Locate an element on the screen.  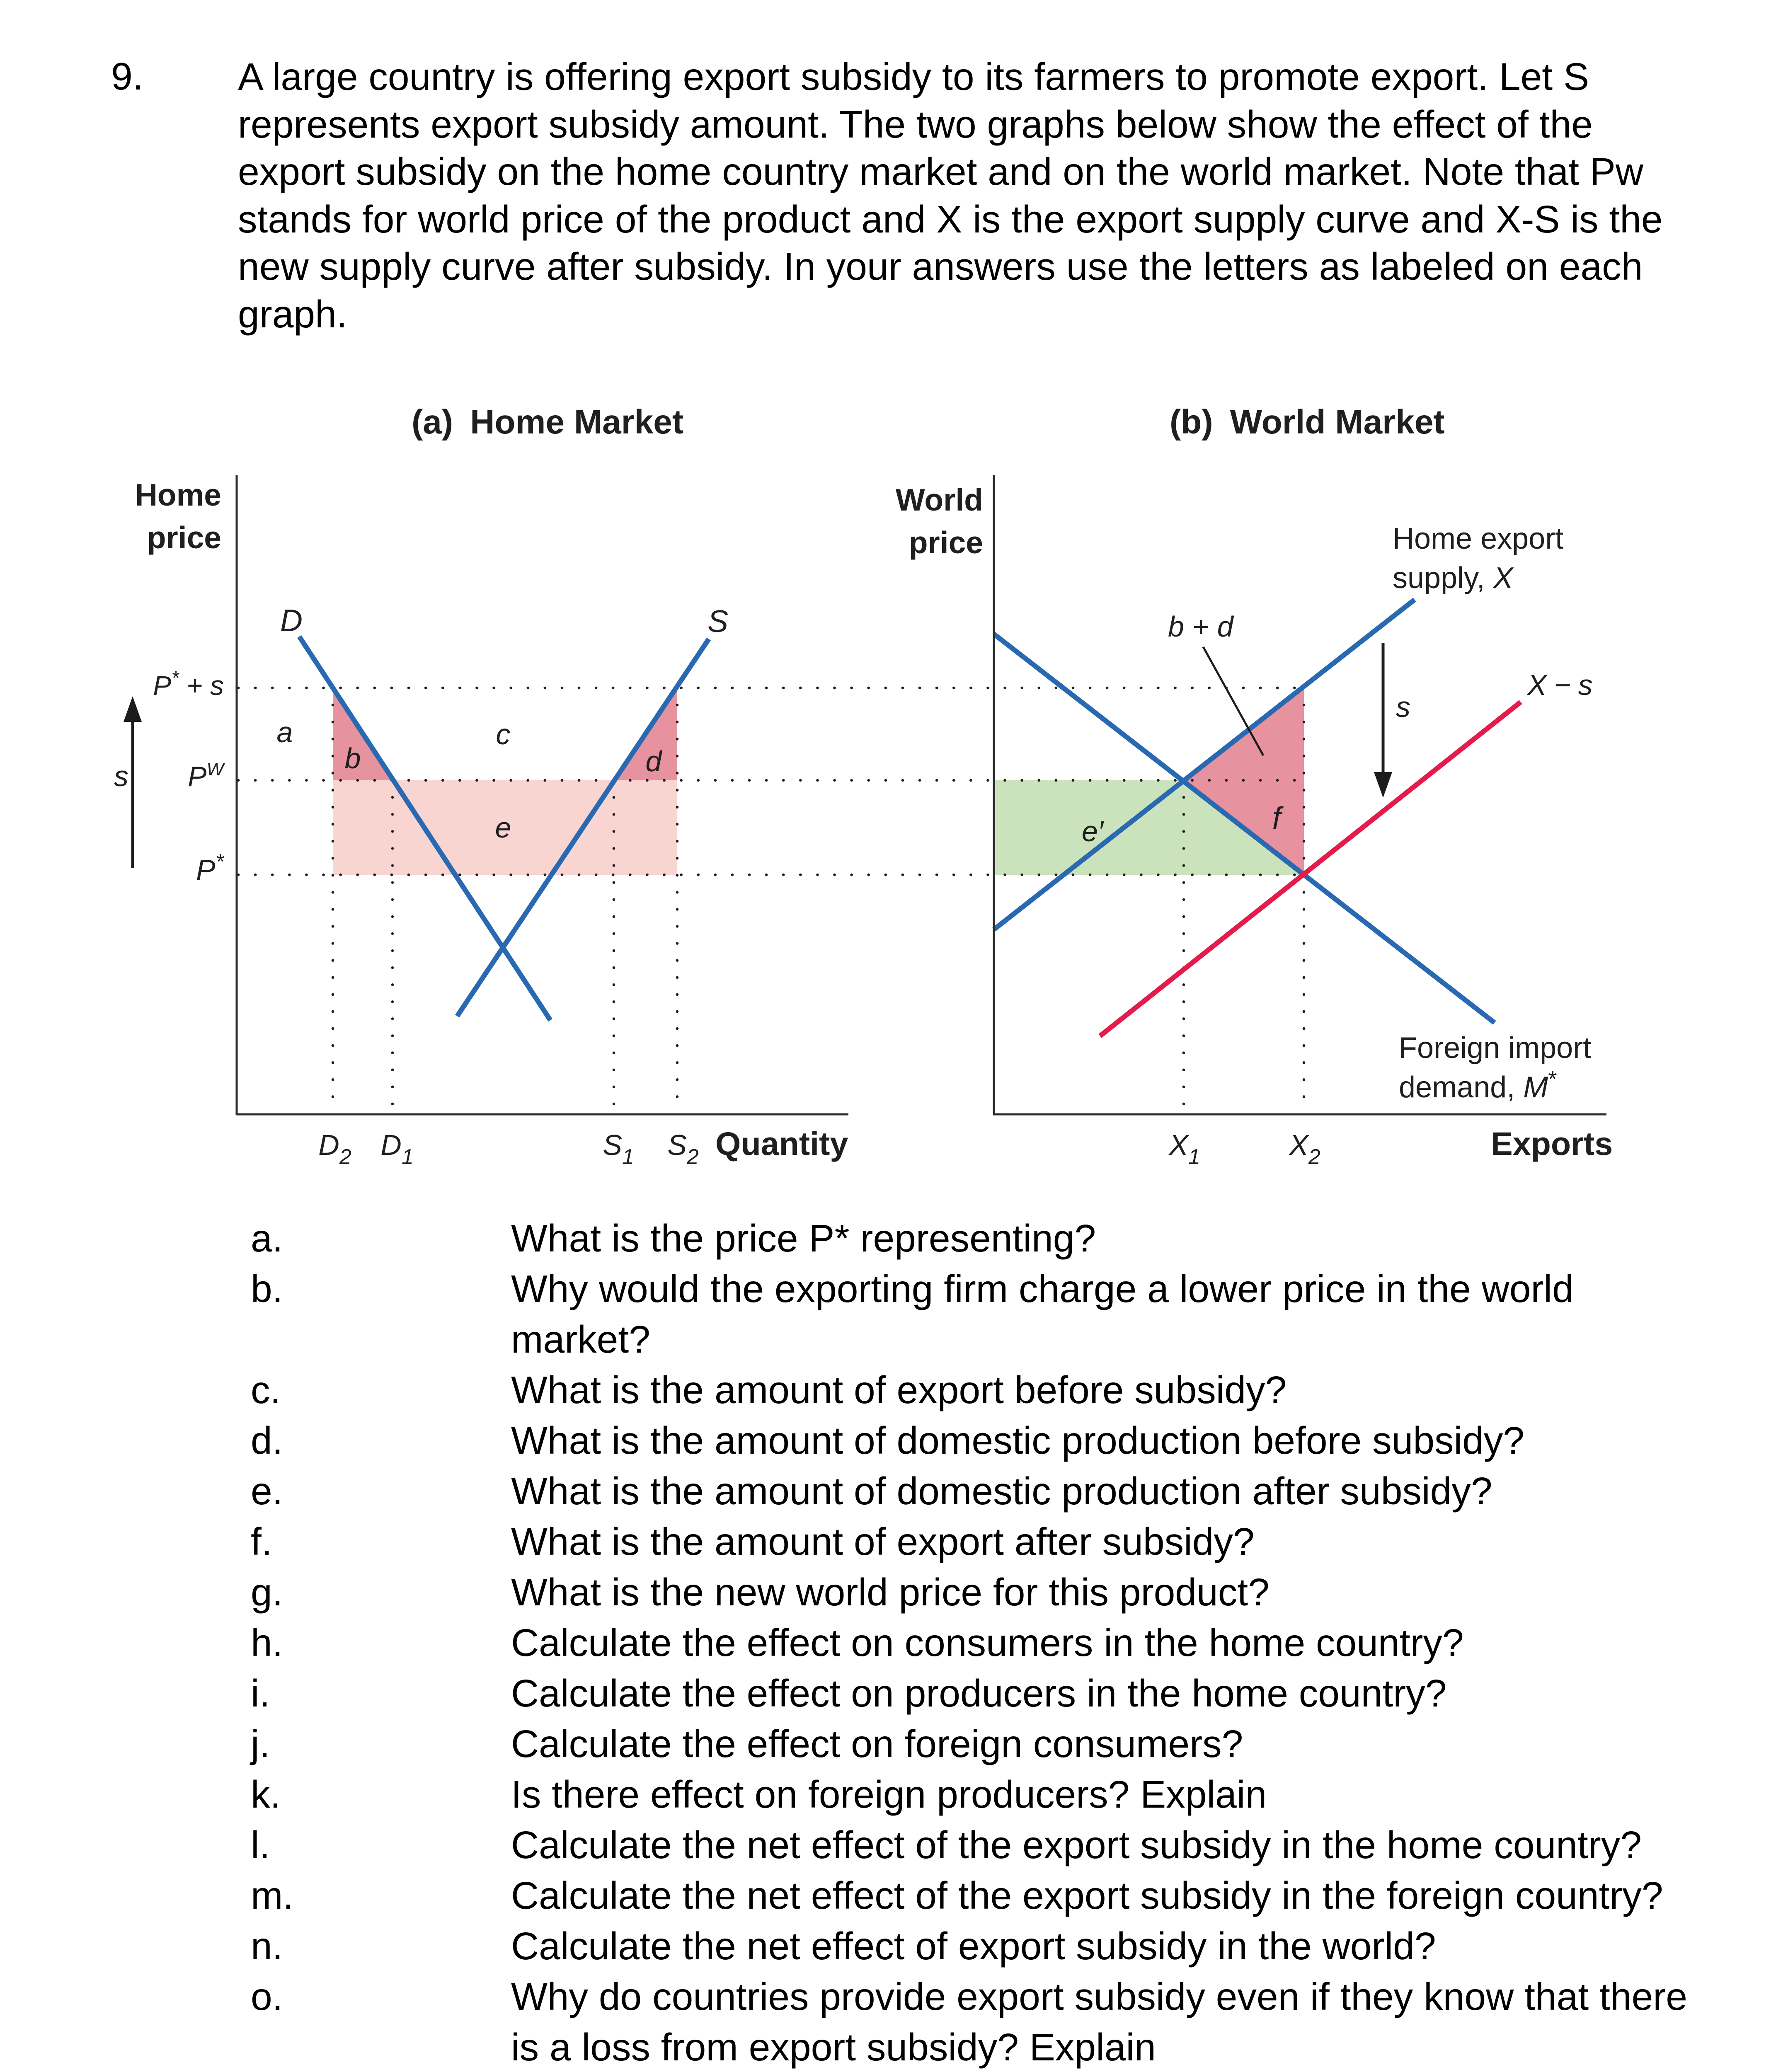
svg-text: (b) World Market is located at coordinates (1307, 422).